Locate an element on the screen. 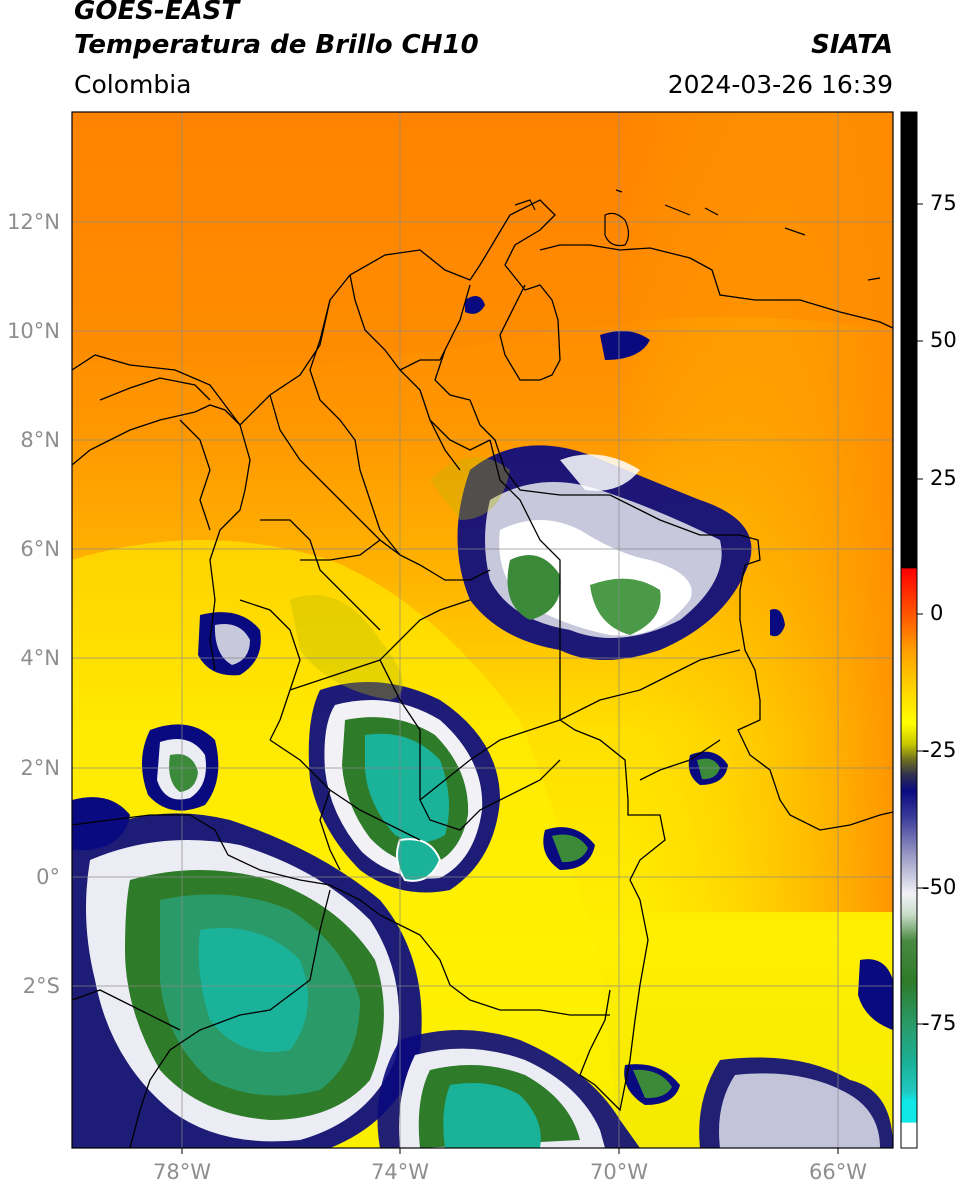 This screenshot has width=966, height=1190. lon-label-66w: 66°W is located at coordinates (838, 1172).